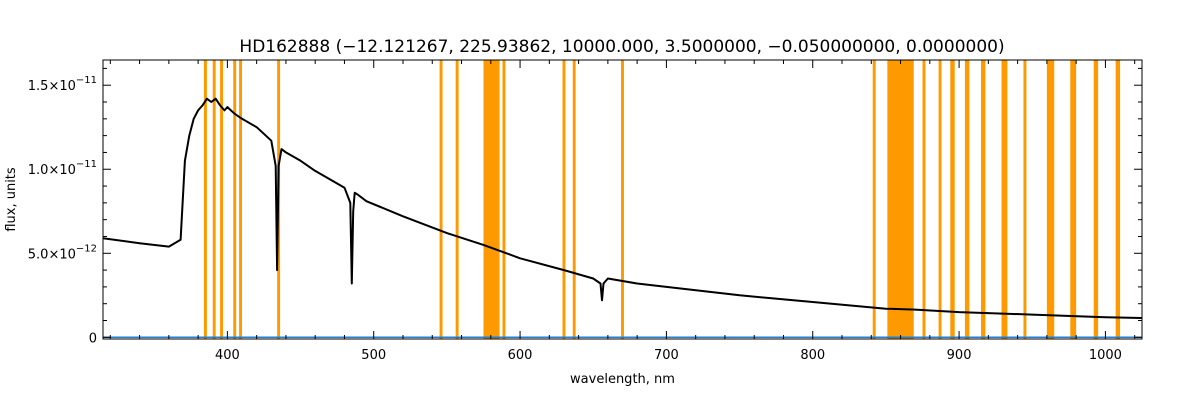  What do you see at coordinates (93, 338) in the screenshot?
I see `y-tick-label: 0` at bounding box center [93, 338].